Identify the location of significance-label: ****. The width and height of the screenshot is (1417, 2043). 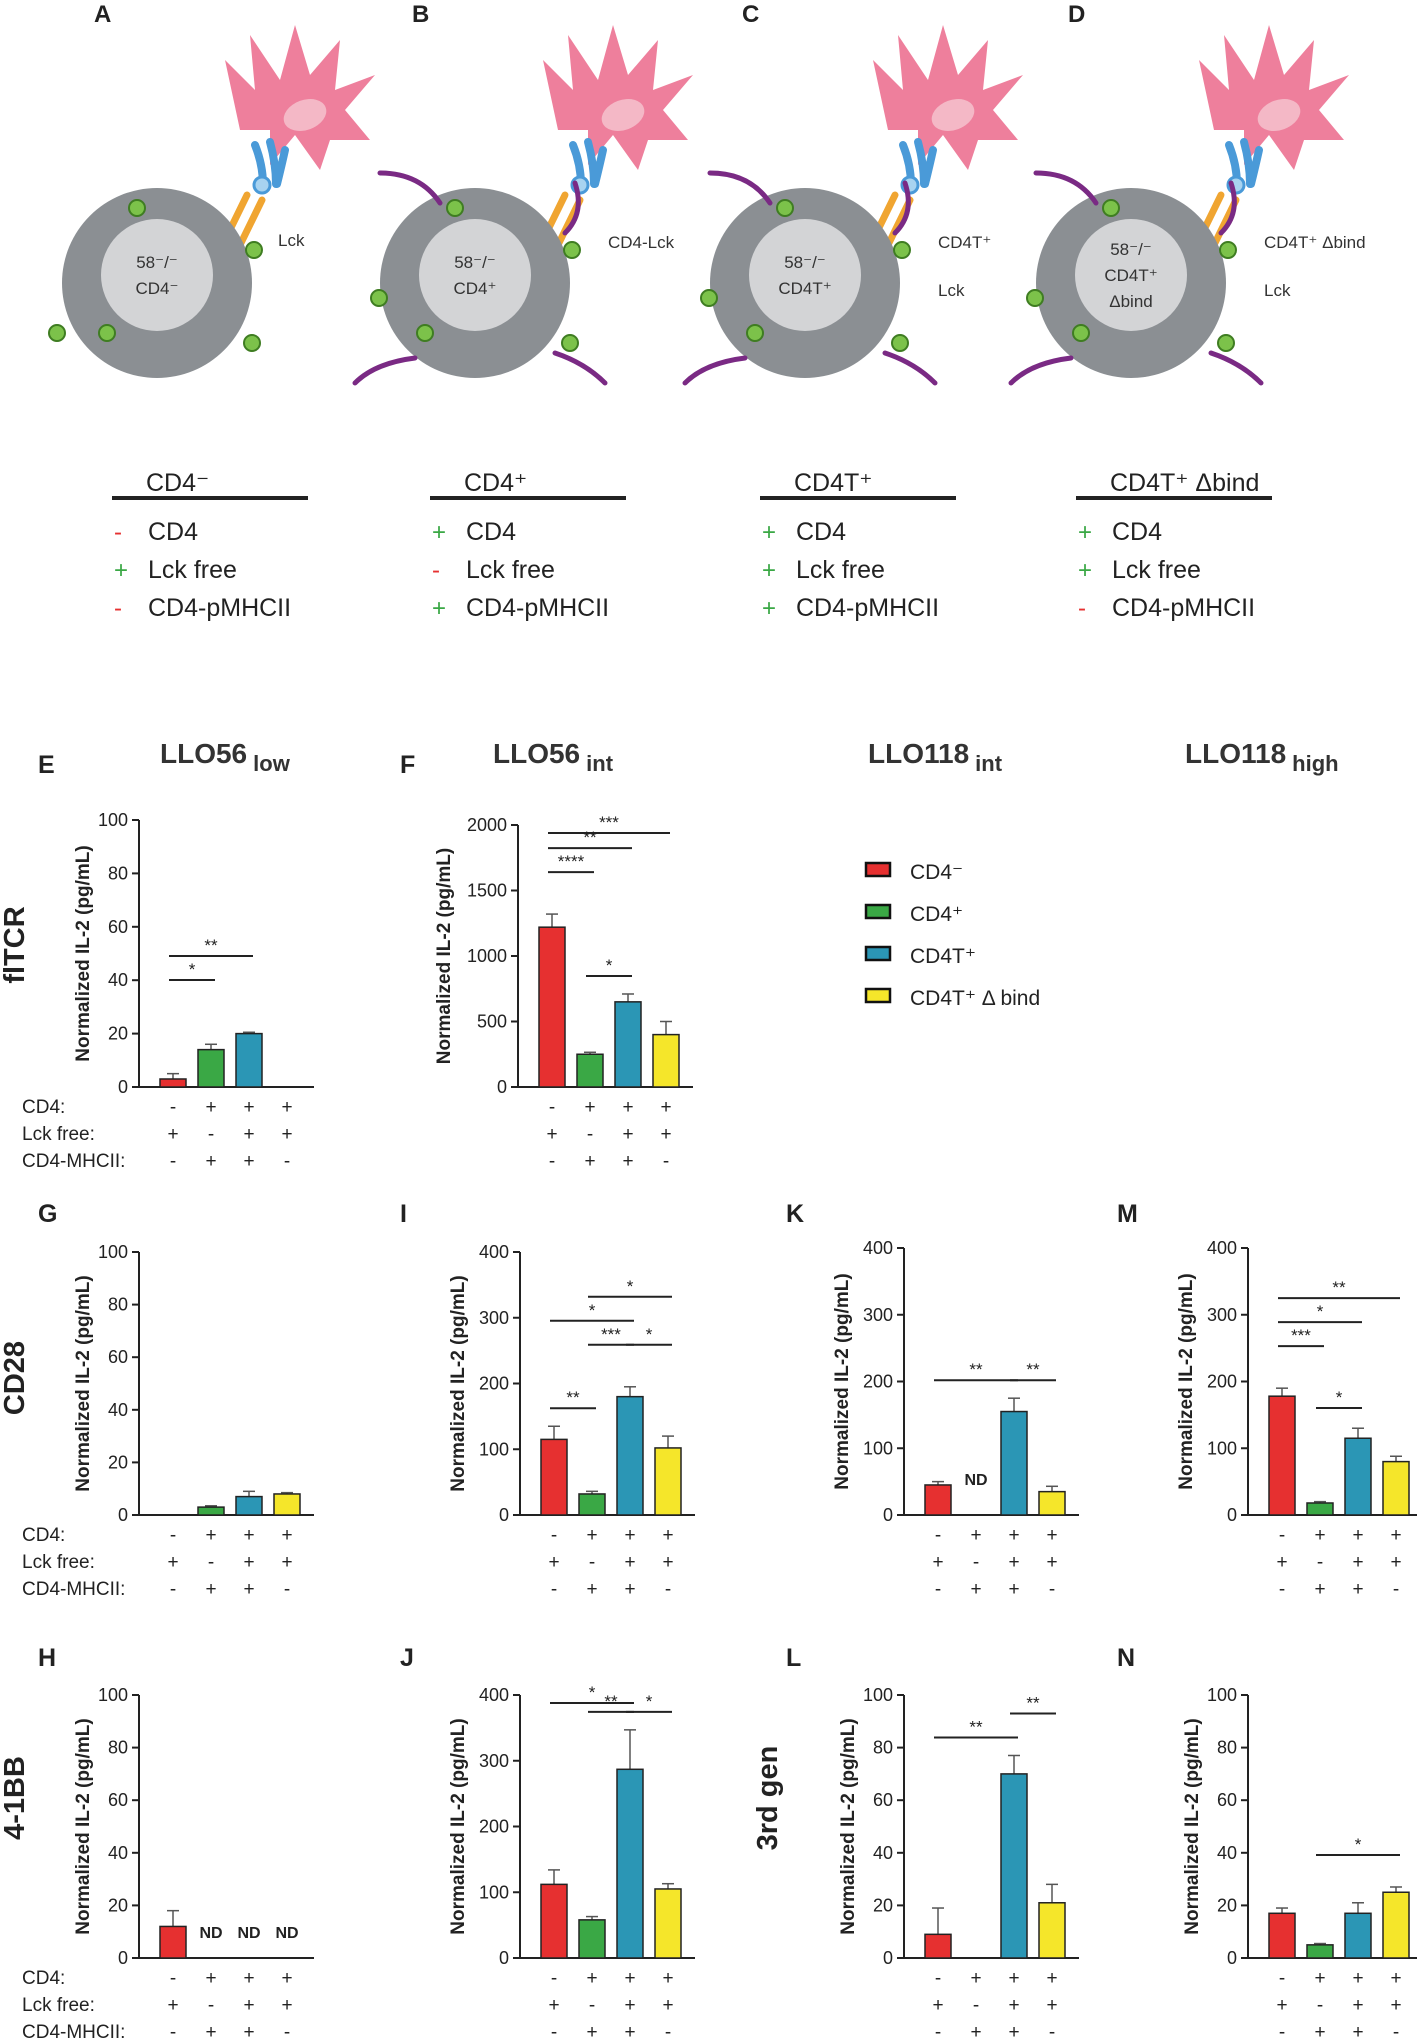
(571, 861).